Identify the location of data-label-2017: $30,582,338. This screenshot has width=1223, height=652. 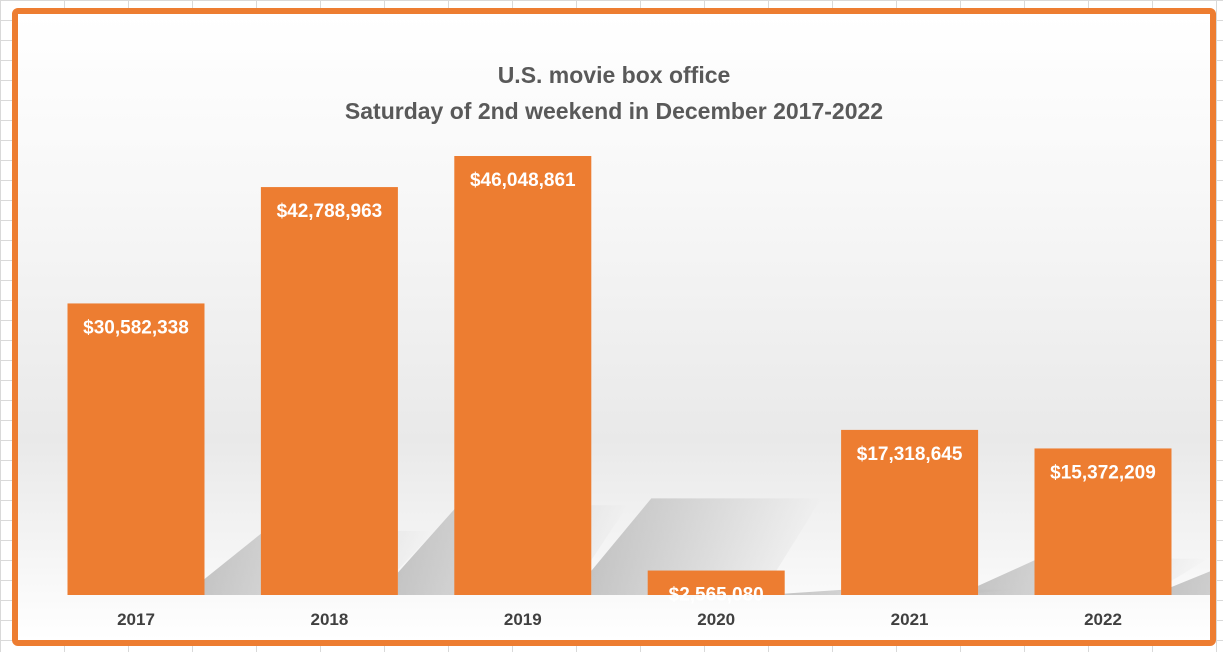
(136, 327).